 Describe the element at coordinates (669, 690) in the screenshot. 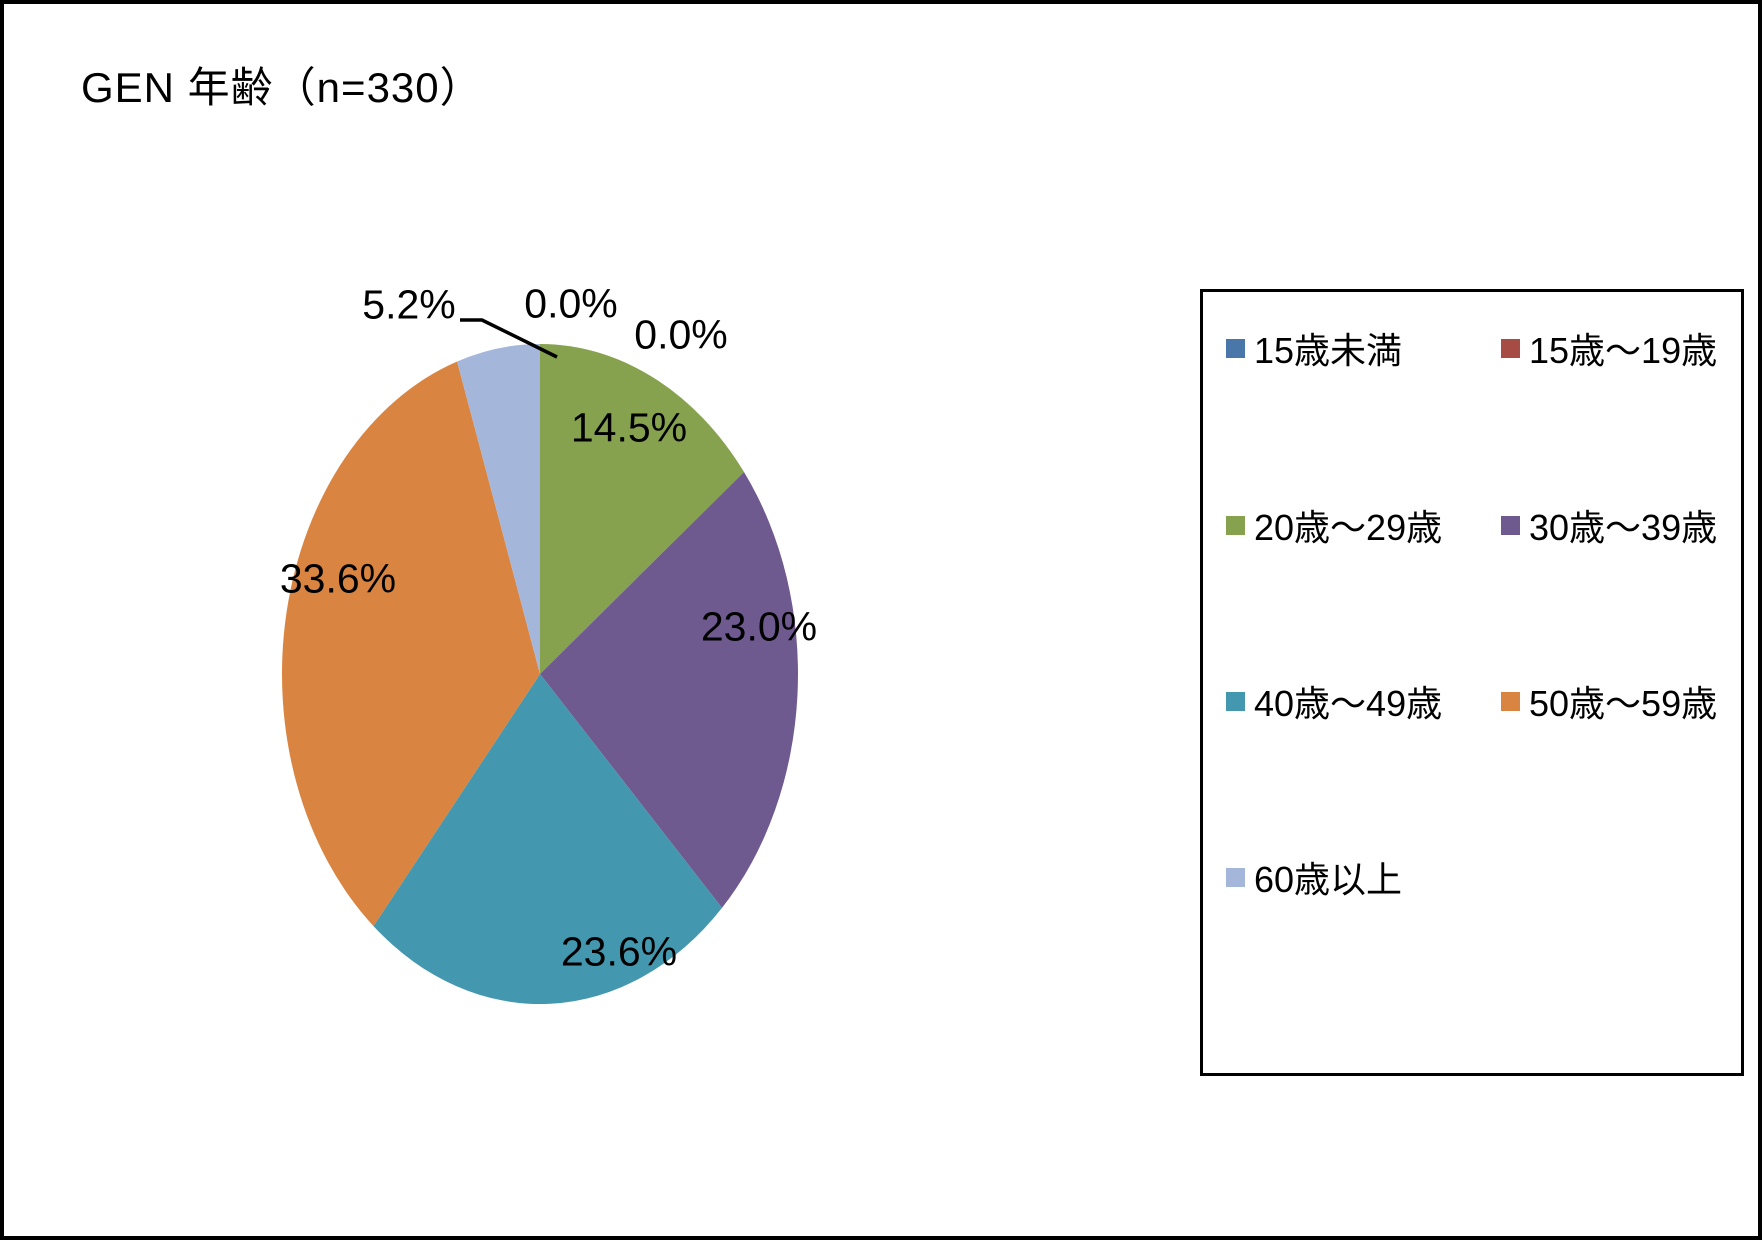

I see `pie-slice-30歳～39歳` at that location.